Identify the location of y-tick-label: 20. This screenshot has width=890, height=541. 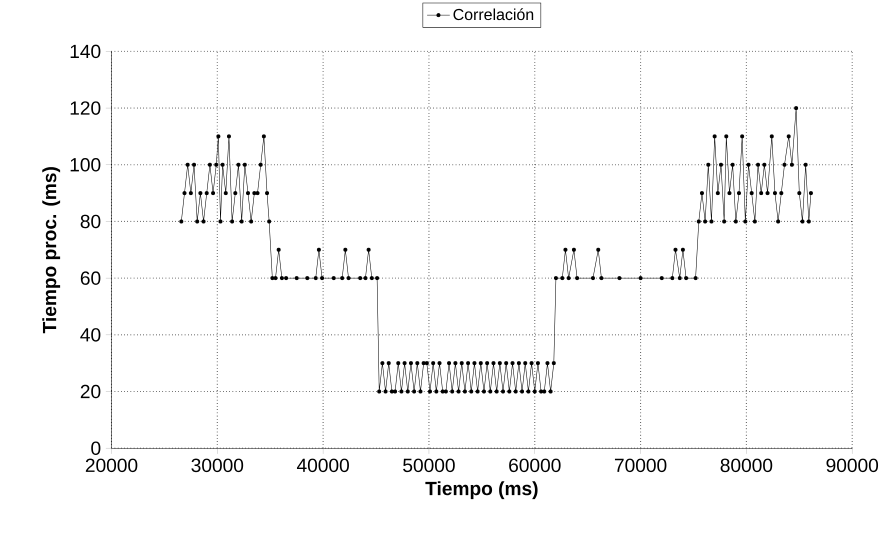
(90, 391).